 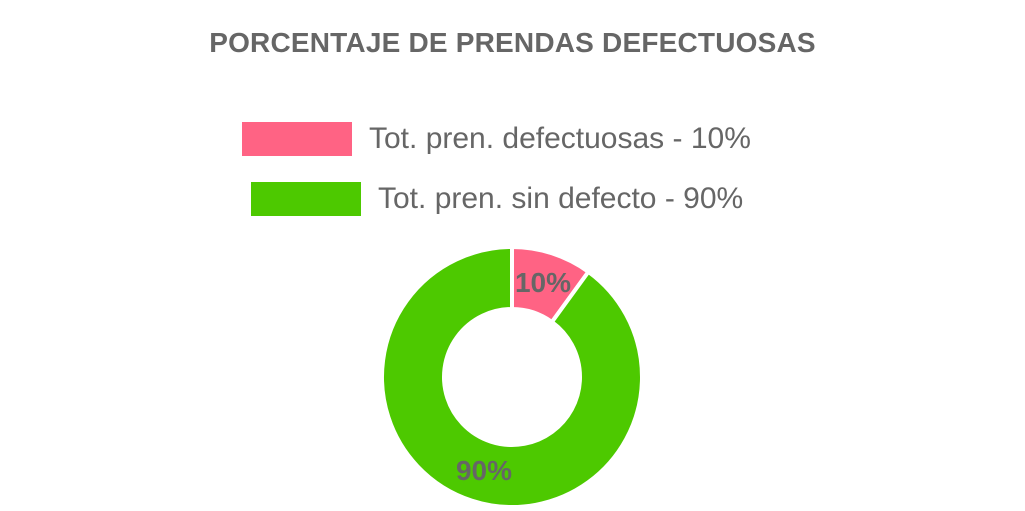 What do you see at coordinates (297, 139) in the screenshot?
I see `legend-swatch-defectuosas` at bounding box center [297, 139].